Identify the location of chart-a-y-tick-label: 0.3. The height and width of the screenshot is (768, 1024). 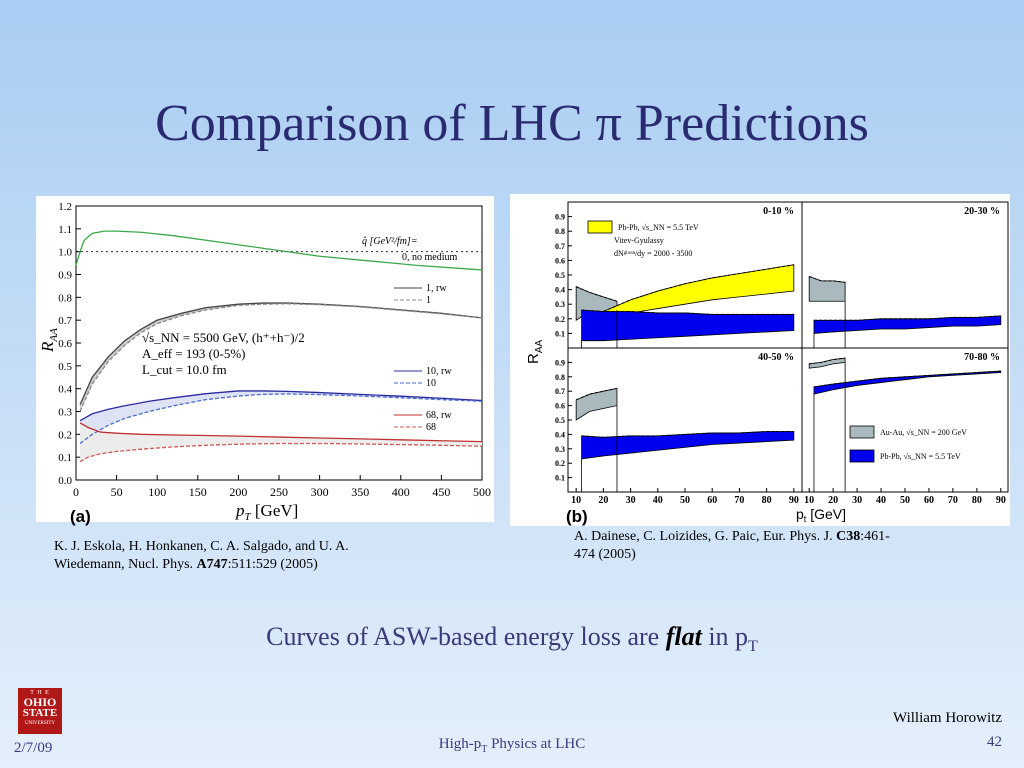
(65, 413).